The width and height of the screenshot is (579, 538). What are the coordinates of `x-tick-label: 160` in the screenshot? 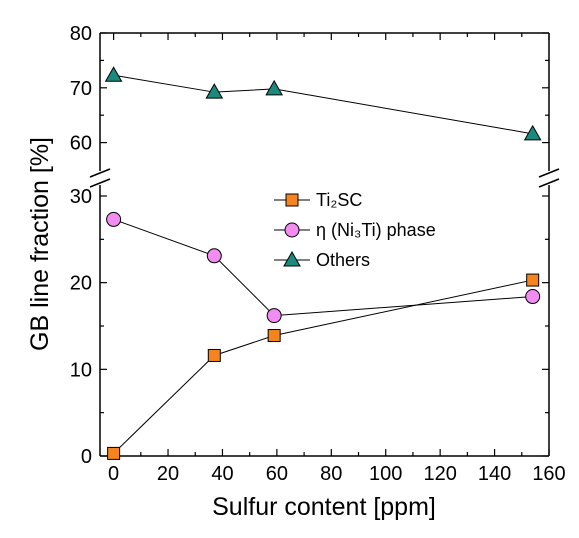 It's located at (548, 474).